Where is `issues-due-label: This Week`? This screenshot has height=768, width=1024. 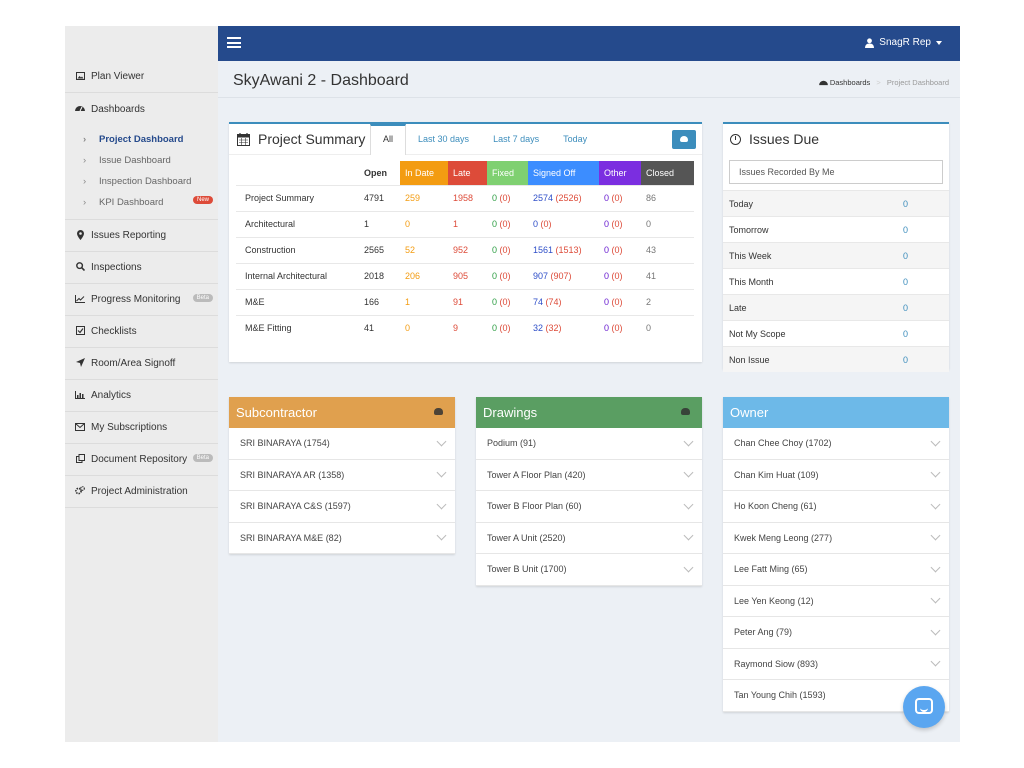 issues-due-label: This Week is located at coordinates (750, 255).